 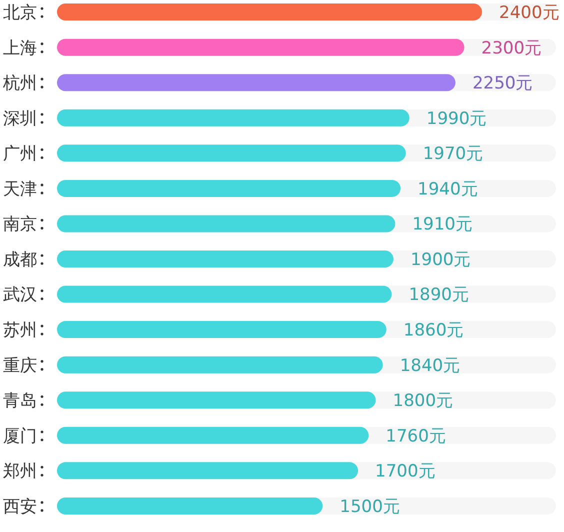 What do you see at coordinates (20, 189) in the screenshot?
I see `y-tick-label: 天津` at bounding box center [20, 189].